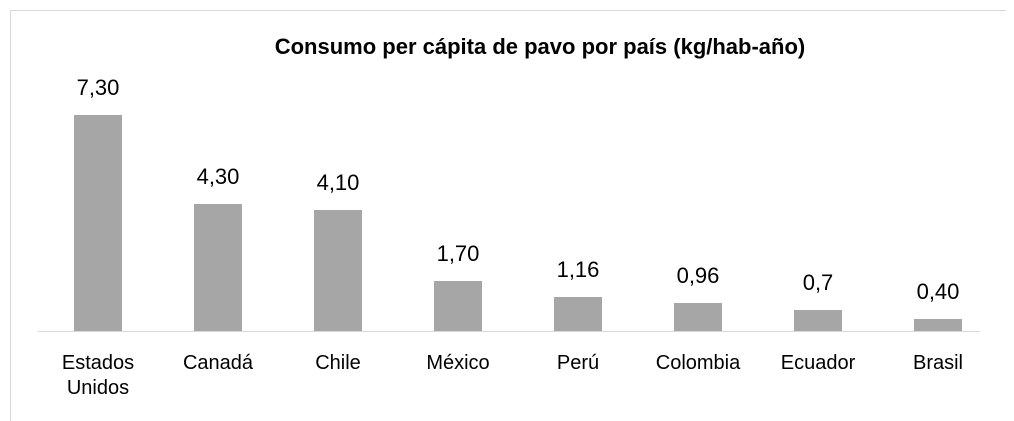 This screenshot has height=421, width=1014. Describe the element at coordinates (458, 363) in the screenshot. I see `x-tick-label: México` at that location.